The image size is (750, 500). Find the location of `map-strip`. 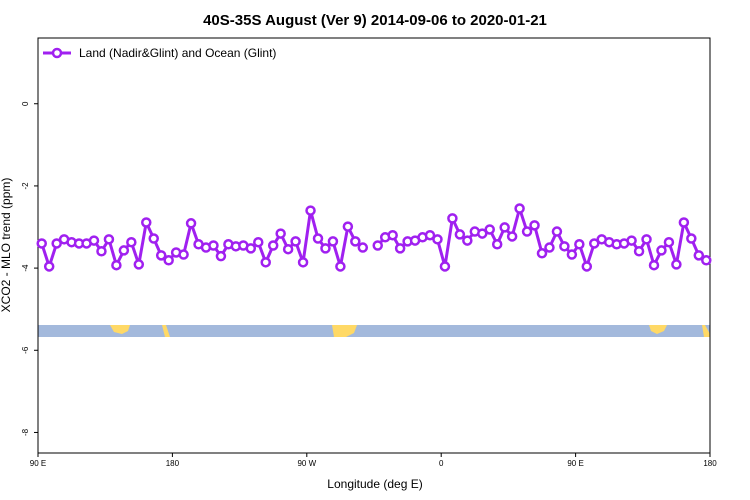

map-strip is located at coordinates (374, 331).